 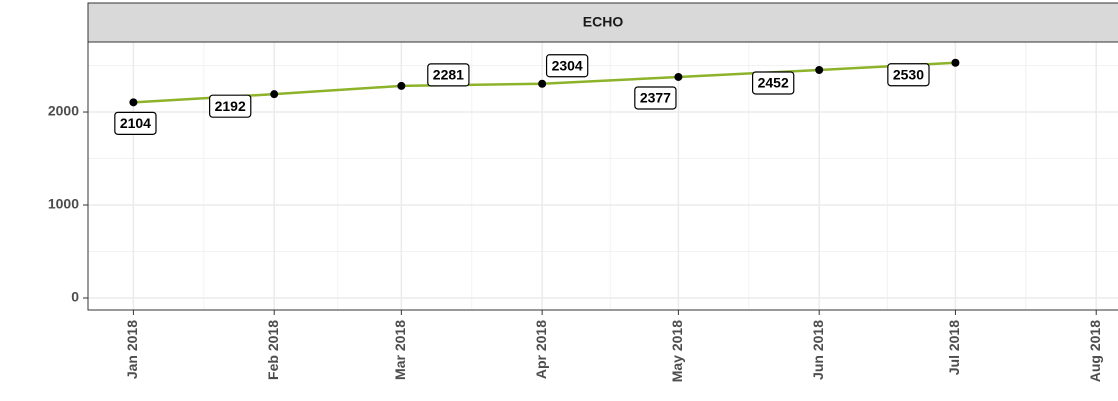 I want to click on y-tick-label: 1000, so click(x=63, y=204).